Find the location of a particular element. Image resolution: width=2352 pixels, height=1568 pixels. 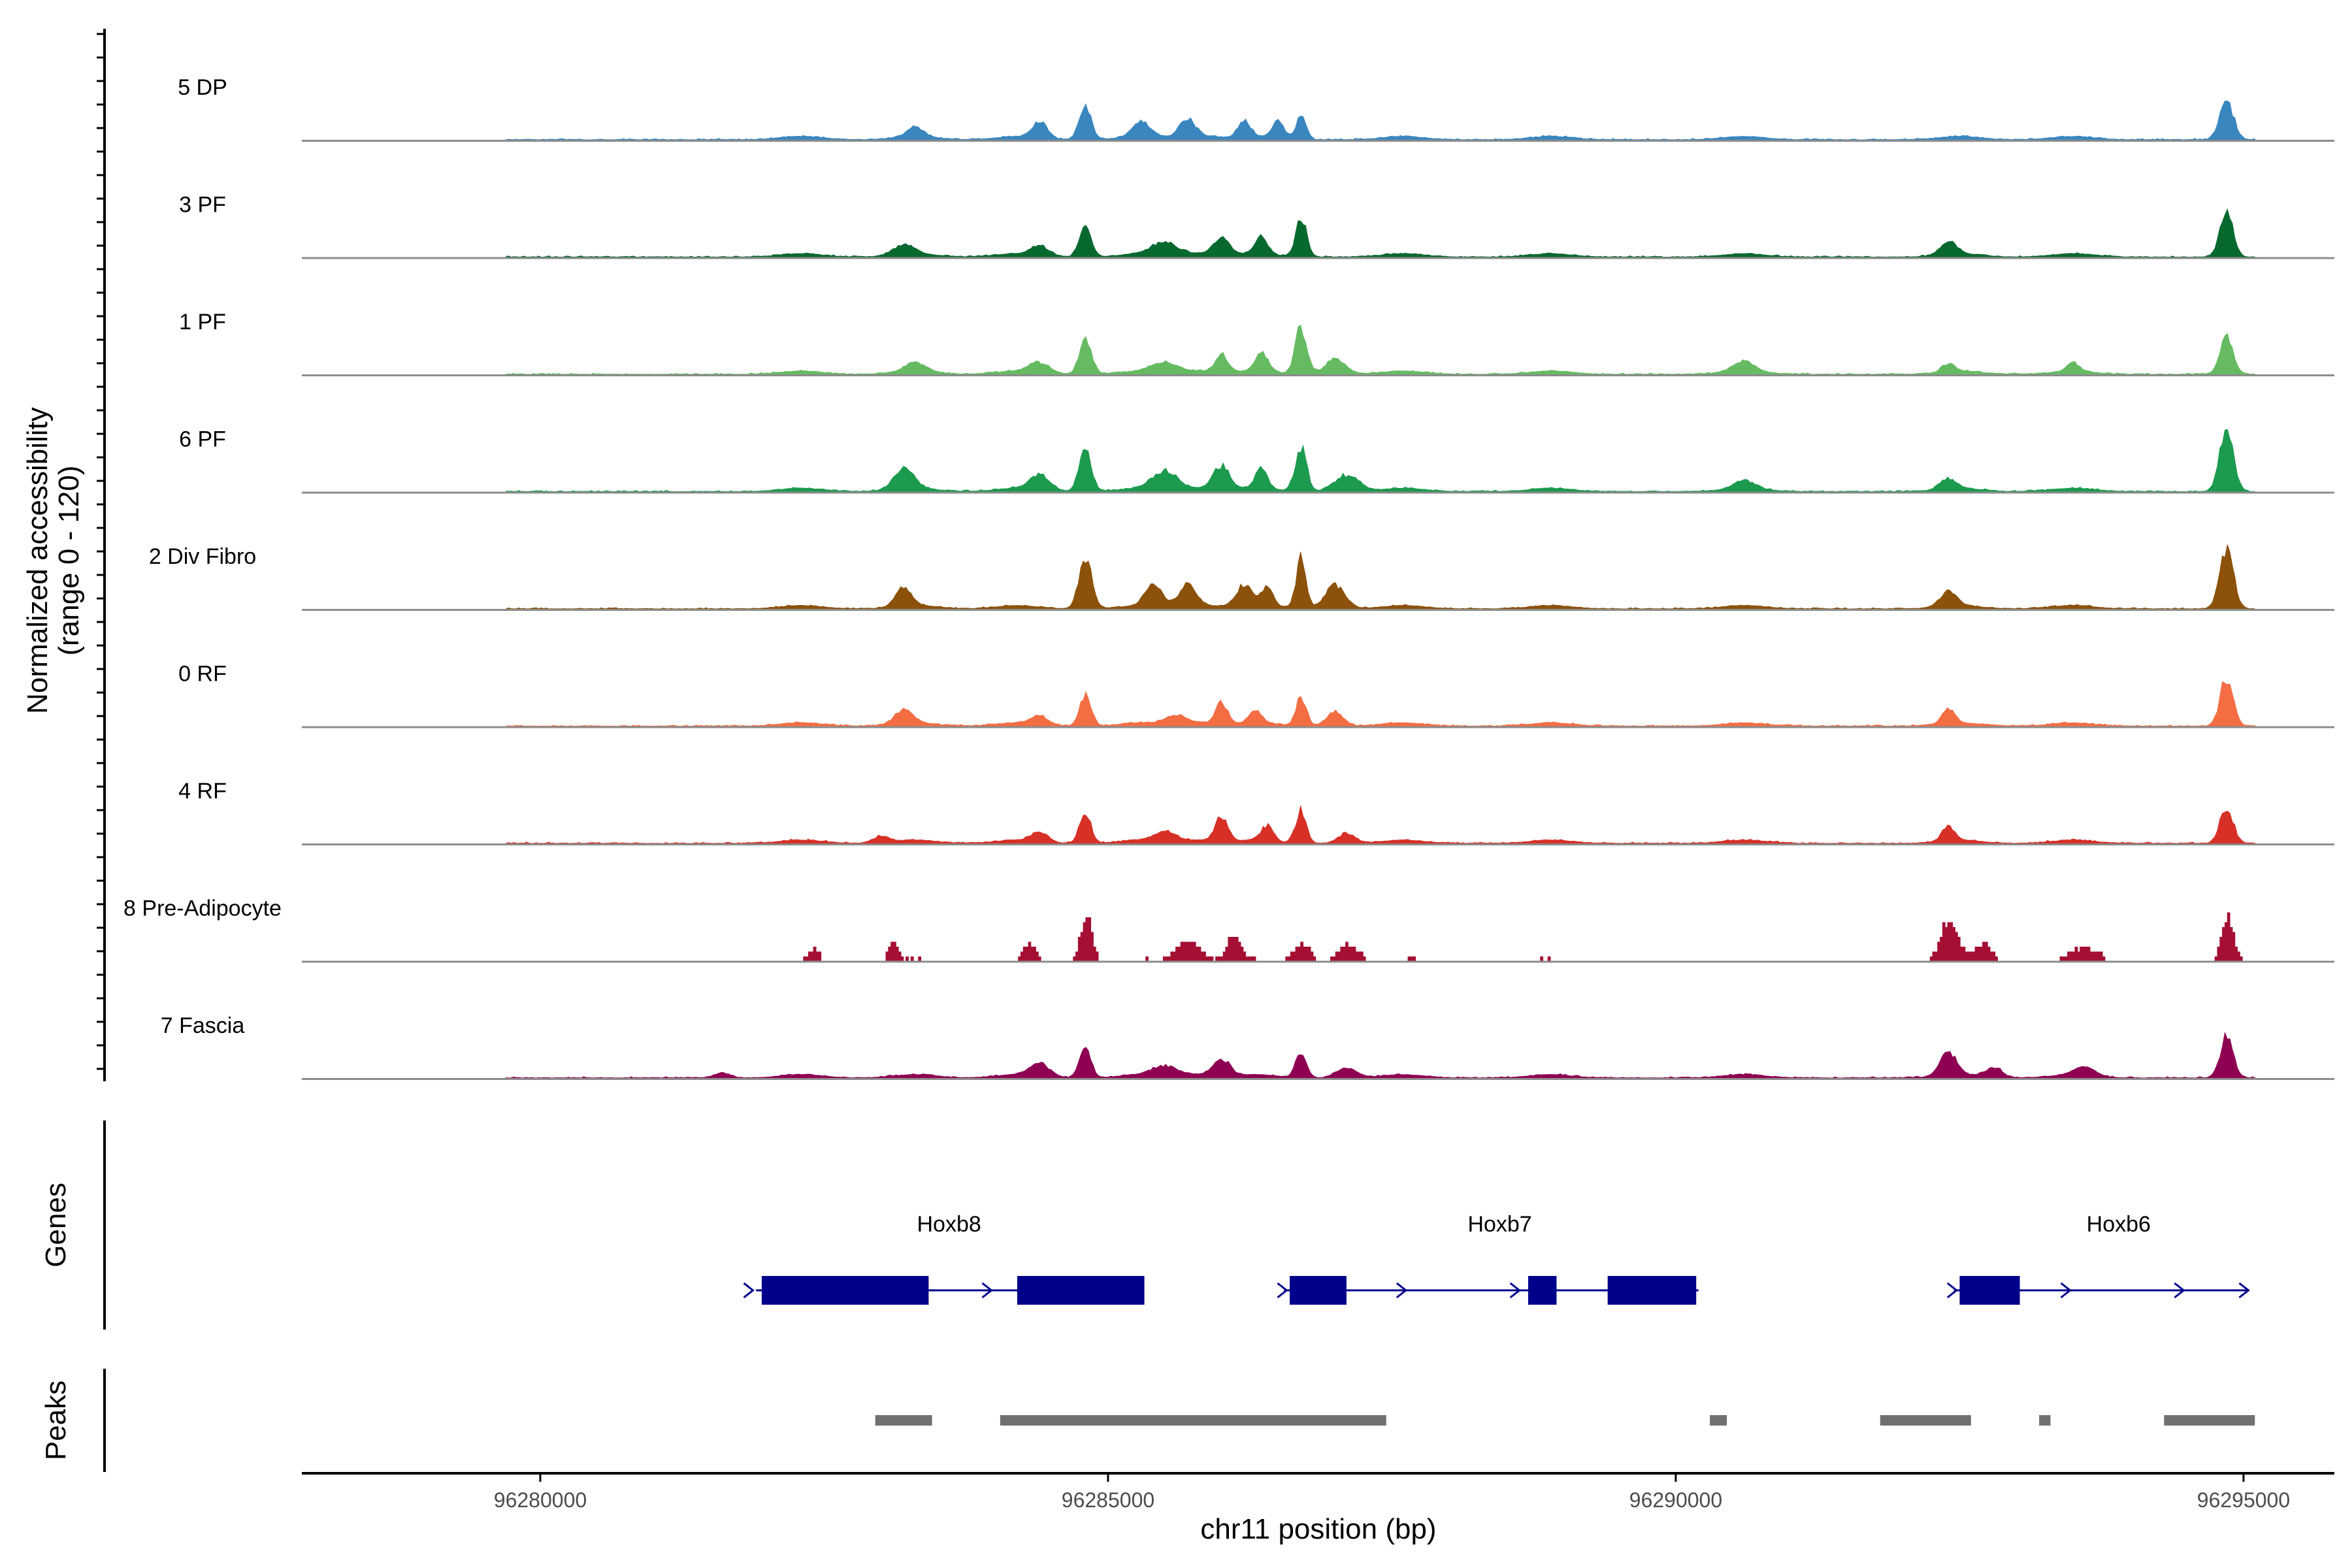

track-1-pf: 1 PF is located at coordinates (1256, 343).